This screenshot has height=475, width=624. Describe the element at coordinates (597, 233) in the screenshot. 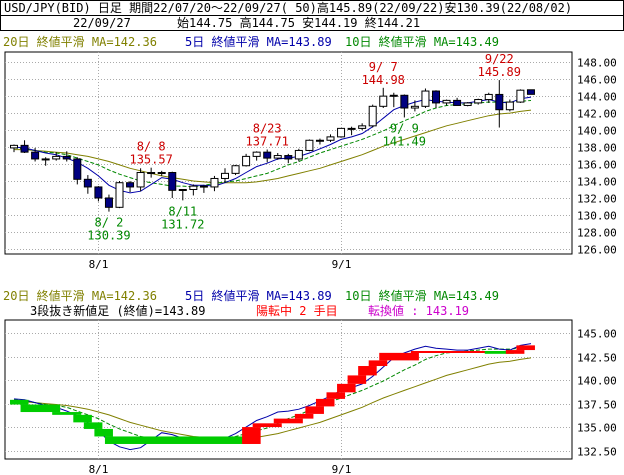

I see `y-tick-label: 128.00` at that location.